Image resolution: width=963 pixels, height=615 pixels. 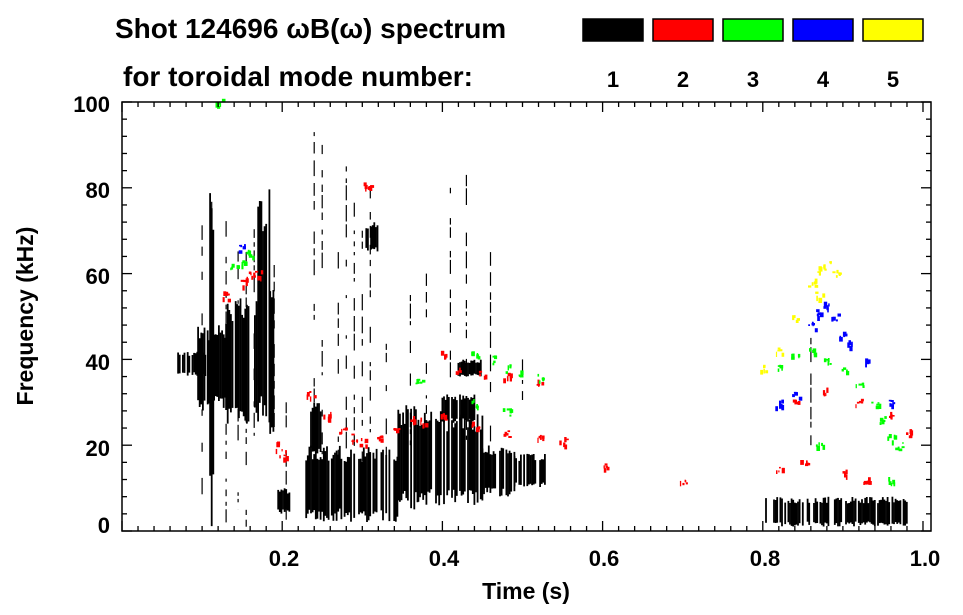 What do you see at coordinates (104, 525) in the screenshot?
I see `y-tick-label: 0` at bounding box center [104, 525].